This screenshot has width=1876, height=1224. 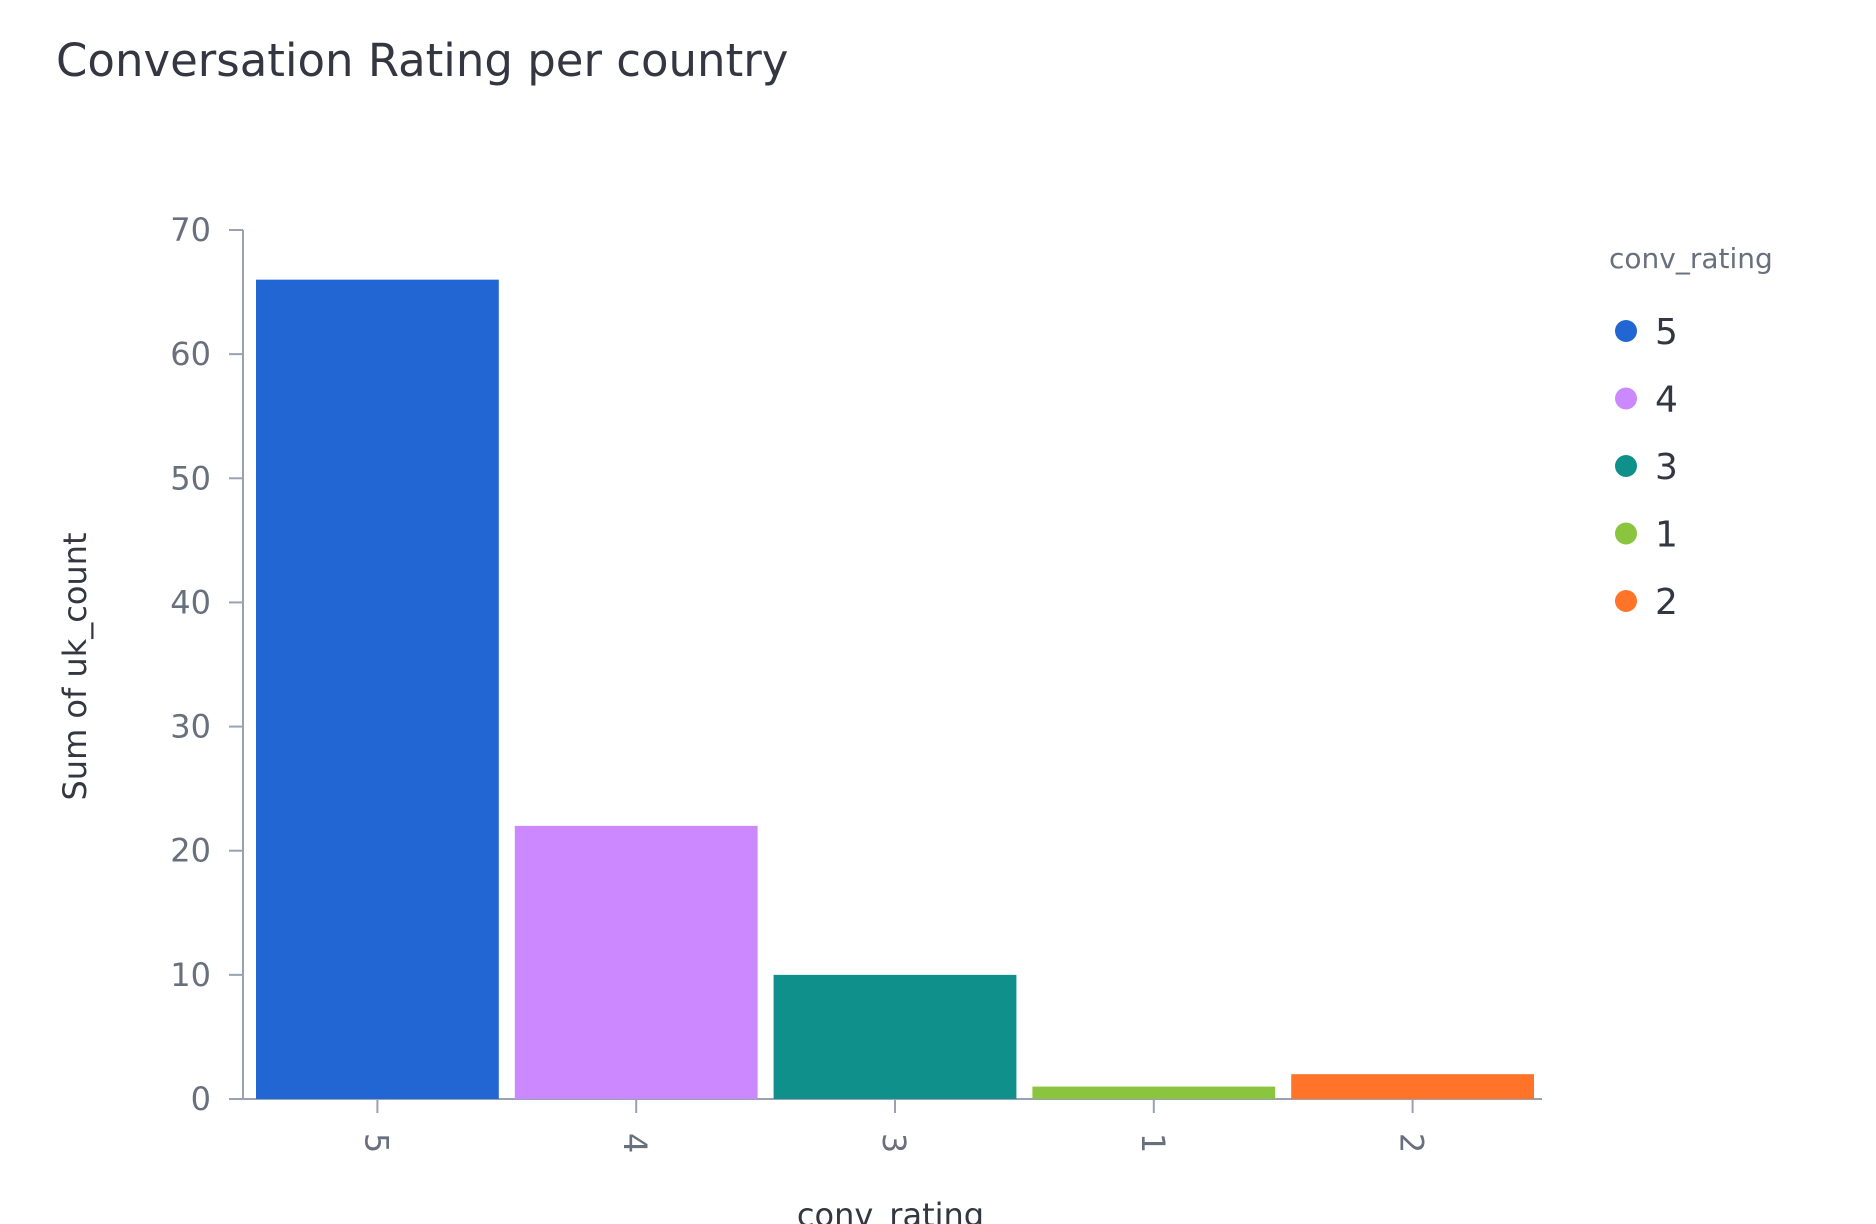 What do you see at coordinates (1691, 258) in the screenshot?
I see `legend-title: conv_rating` at bounding box center [1691, 258].